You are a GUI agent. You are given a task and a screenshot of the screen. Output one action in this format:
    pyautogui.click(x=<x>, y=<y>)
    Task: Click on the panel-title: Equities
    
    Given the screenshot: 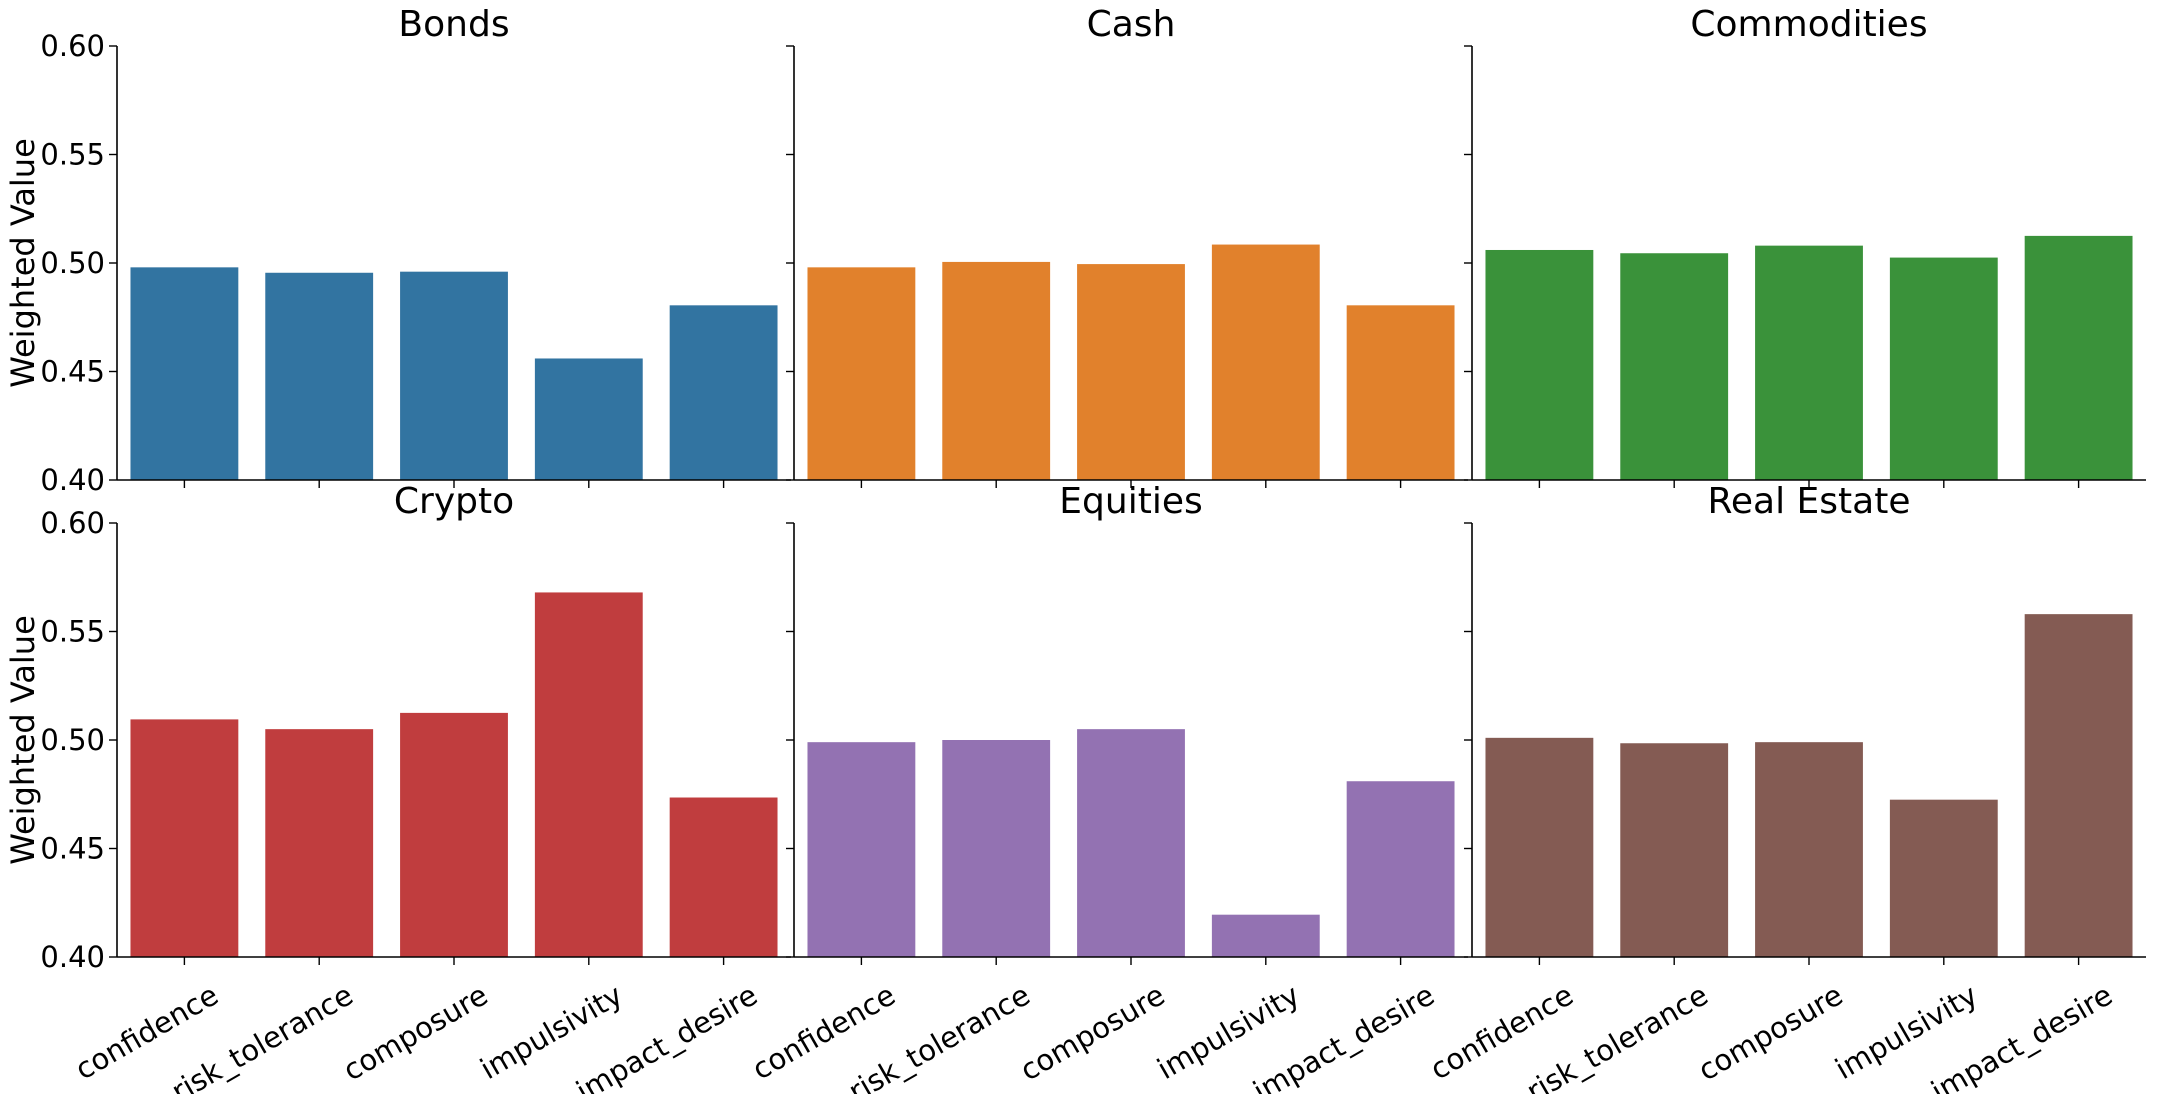 What is the action you would take?
    pyautogui.click(x=1130, y=501)
    